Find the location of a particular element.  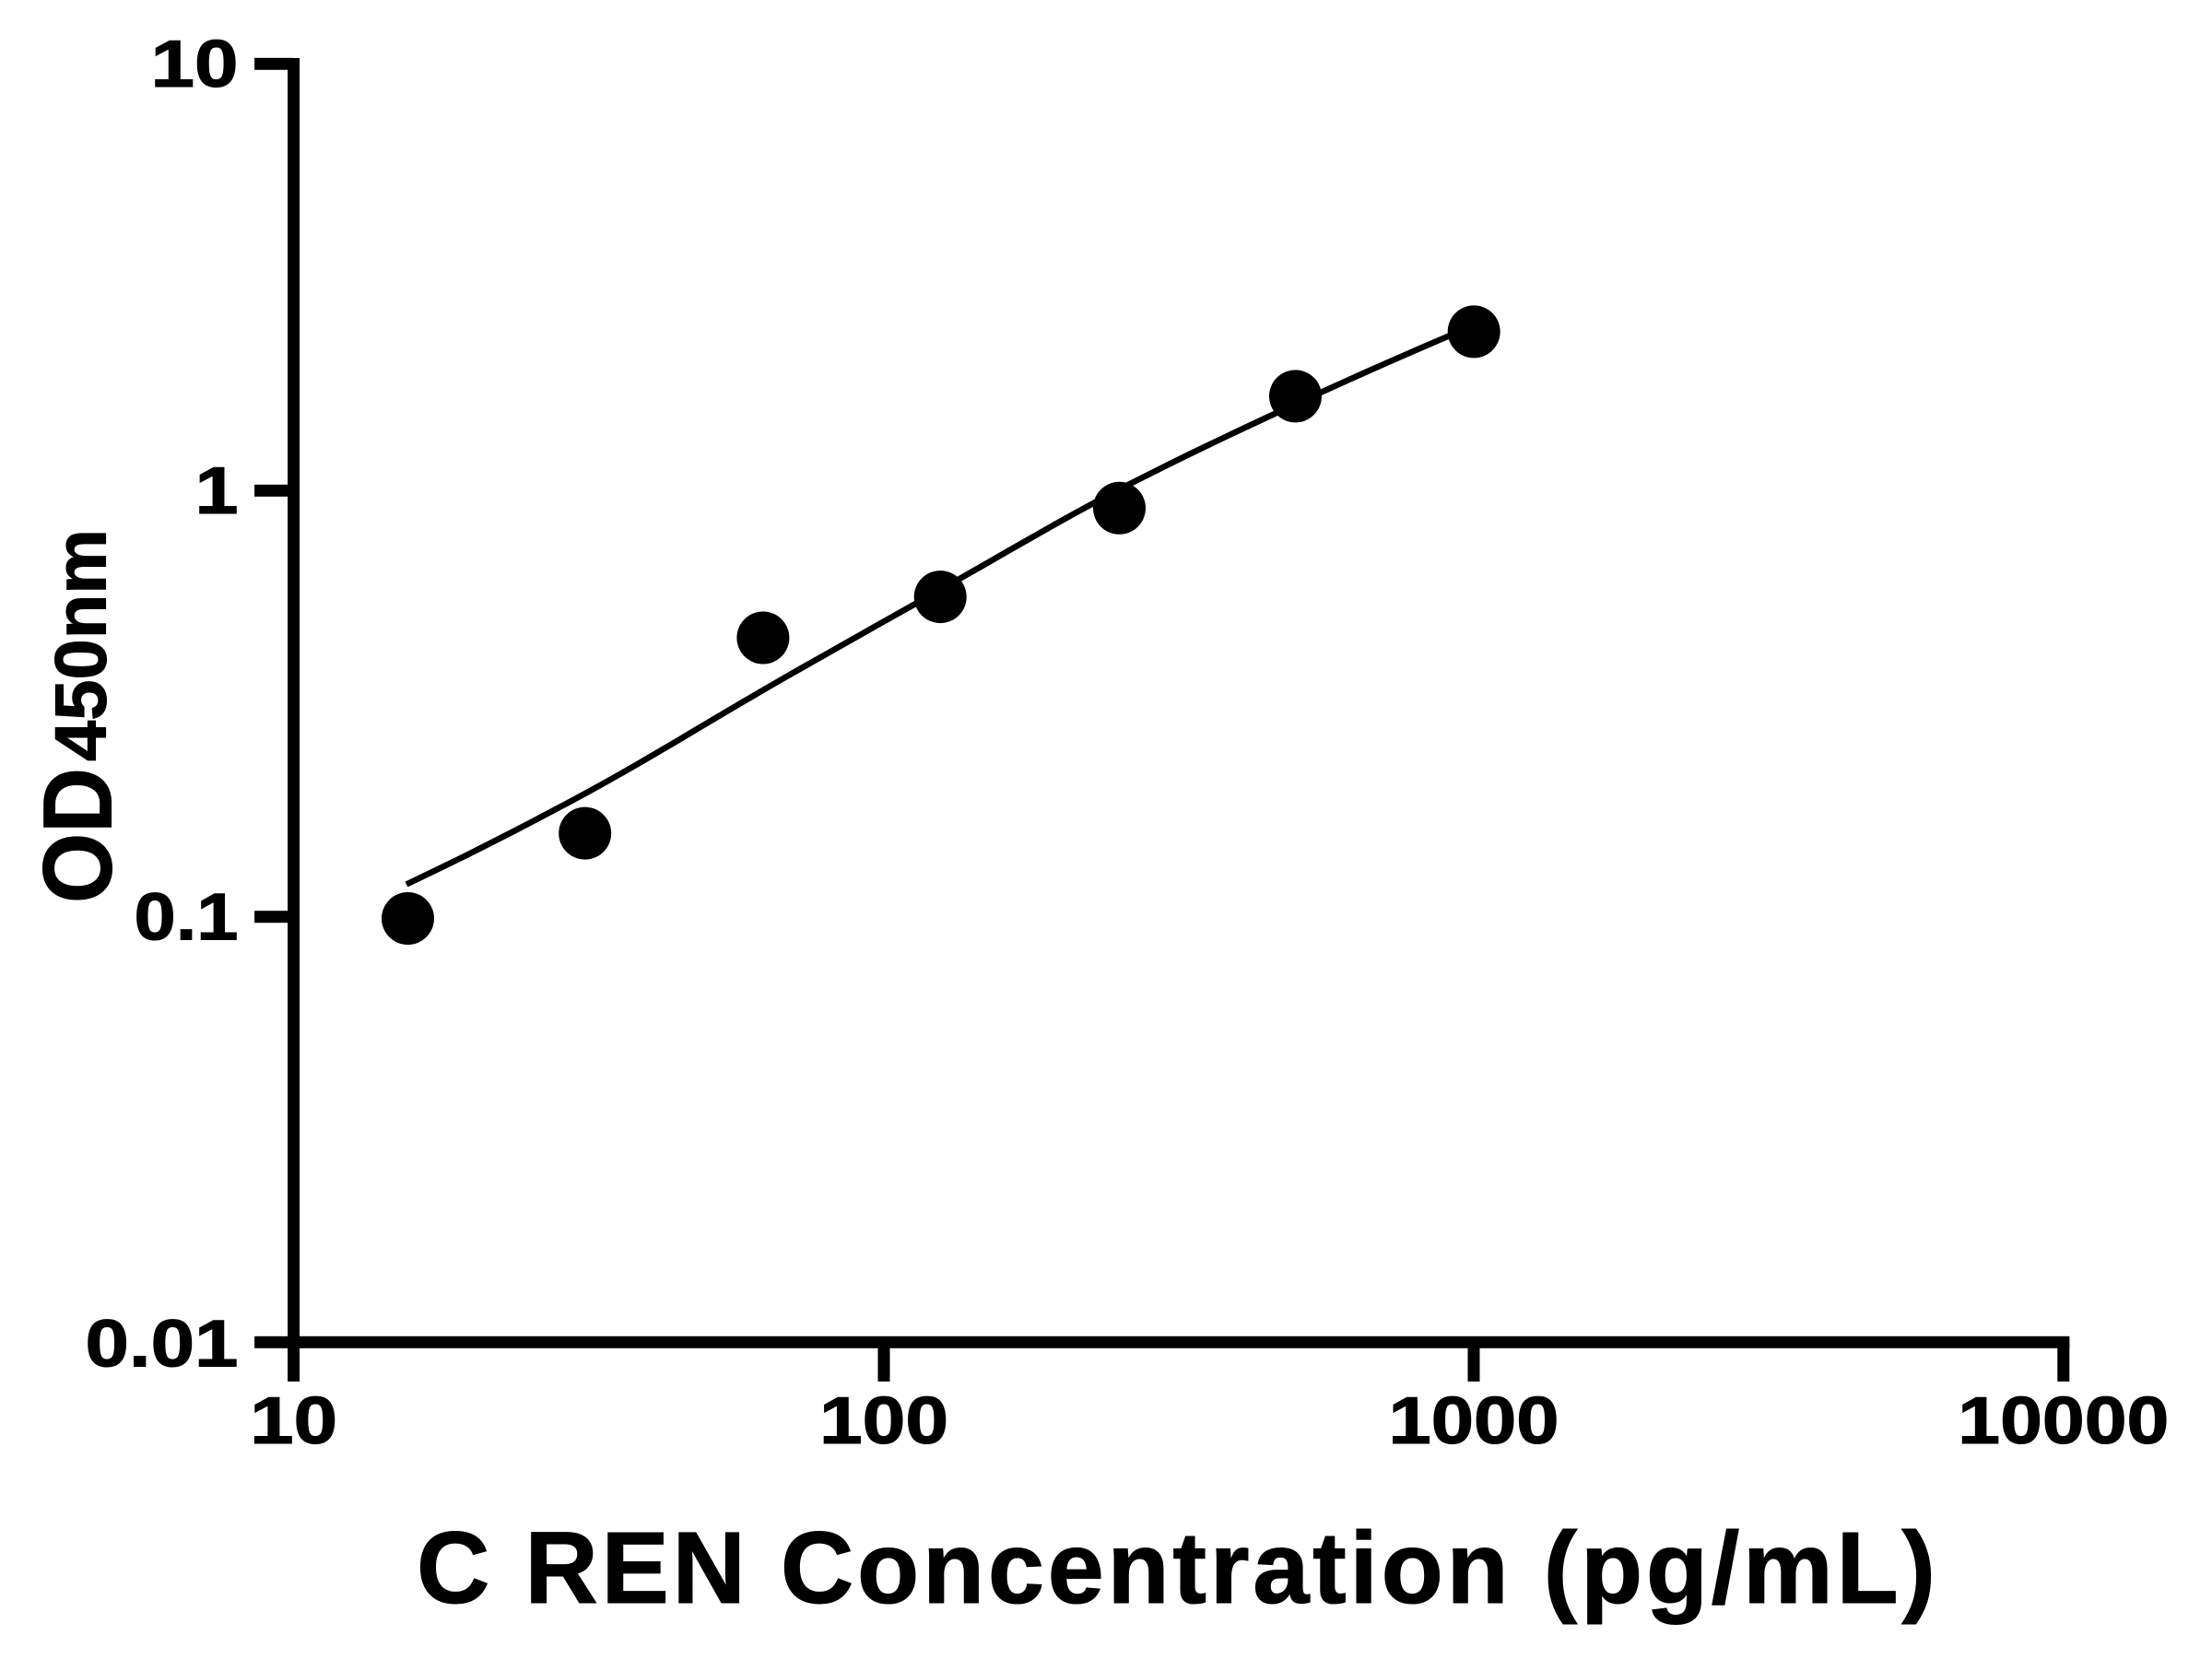

svg-text: 1000 is located at coordinates (1474, 1421).